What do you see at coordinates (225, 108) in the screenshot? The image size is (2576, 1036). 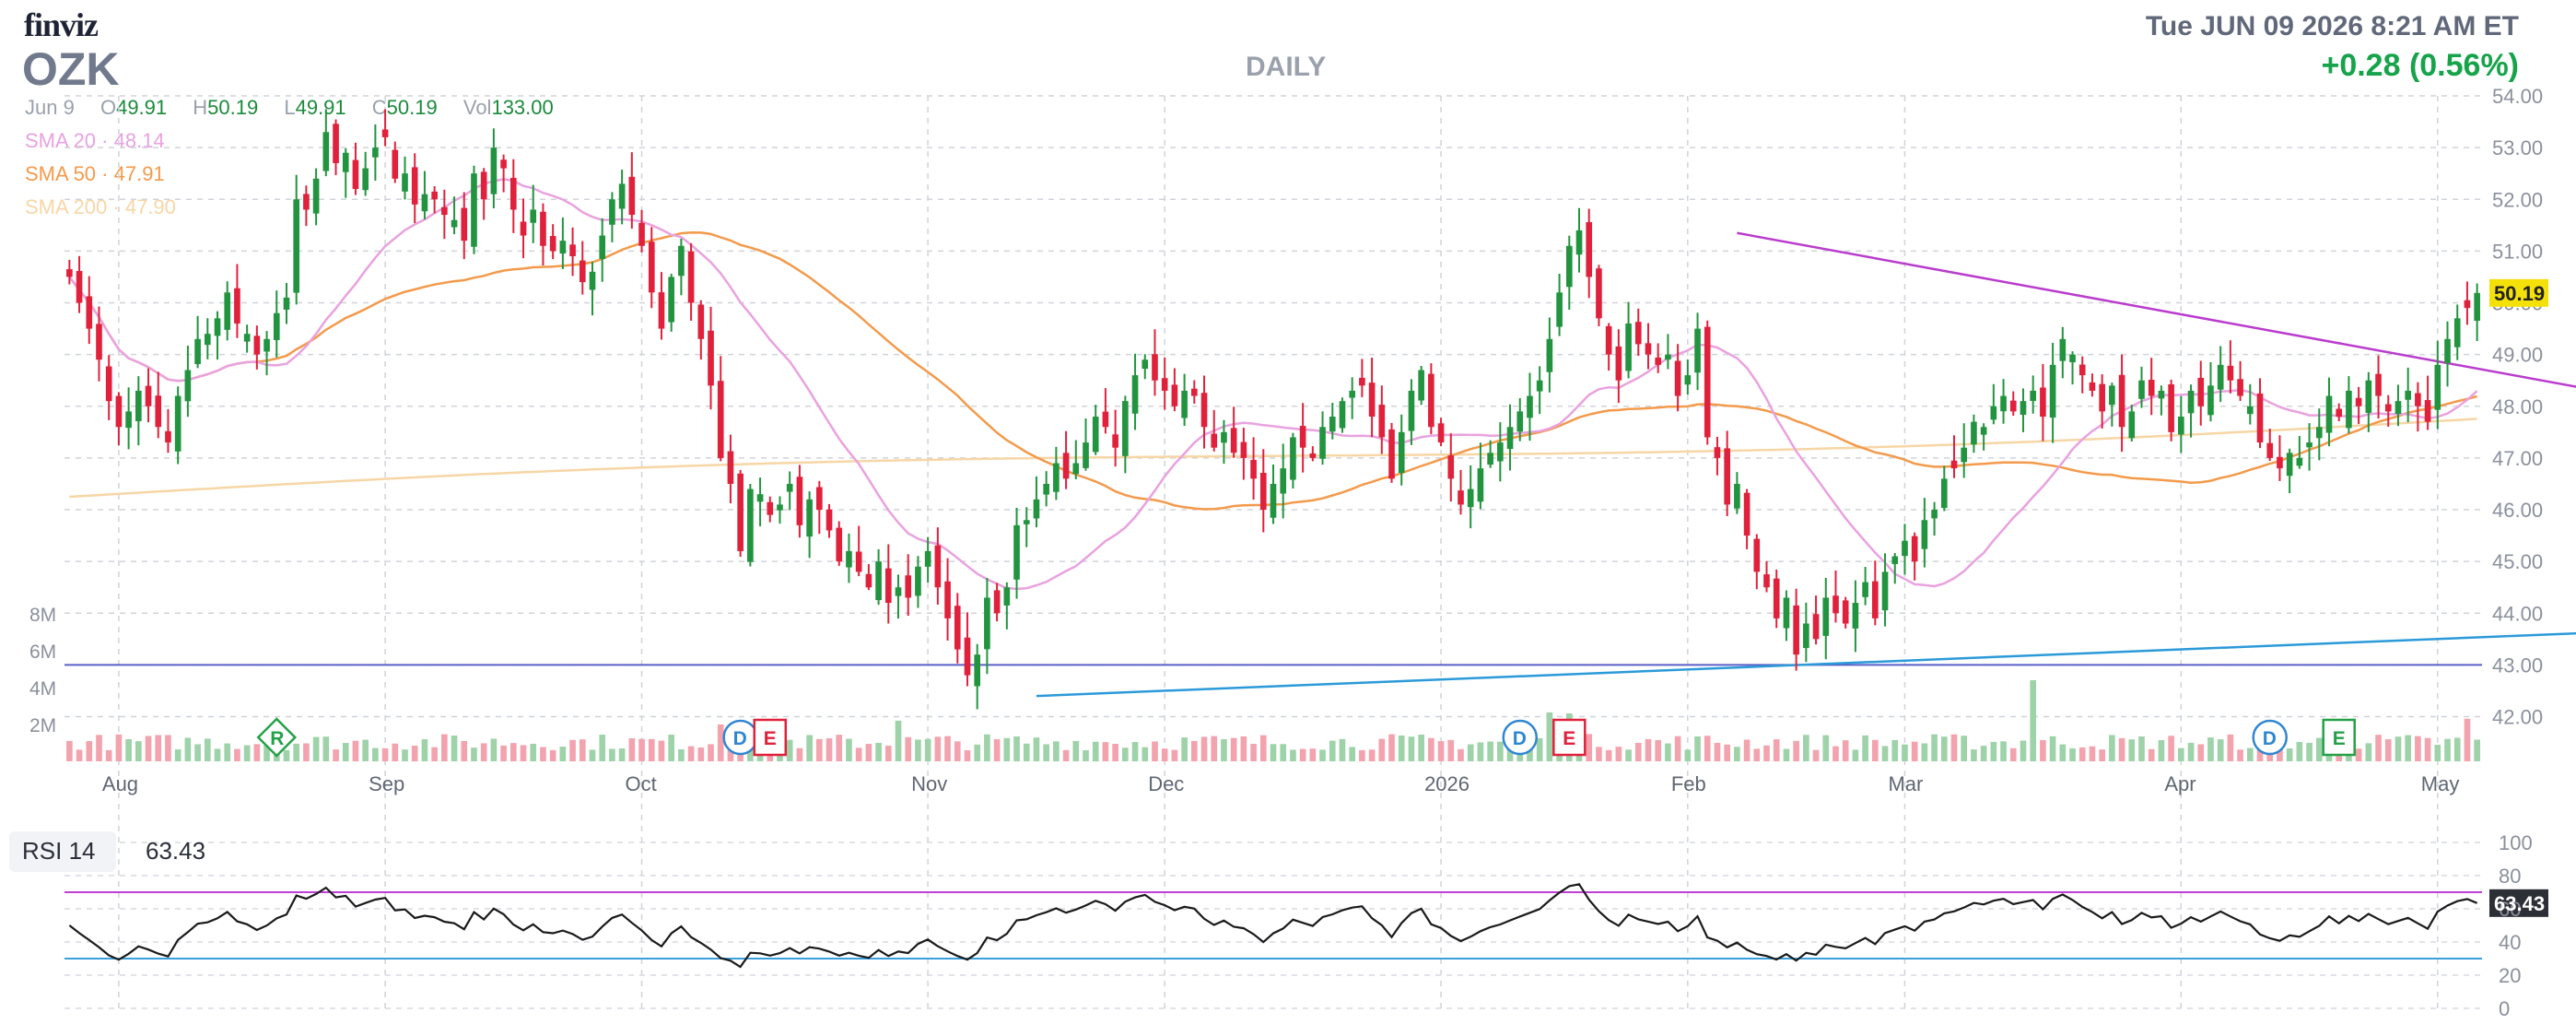 I see `ohlc-high: H50.19` at bounding box center [225, 108].